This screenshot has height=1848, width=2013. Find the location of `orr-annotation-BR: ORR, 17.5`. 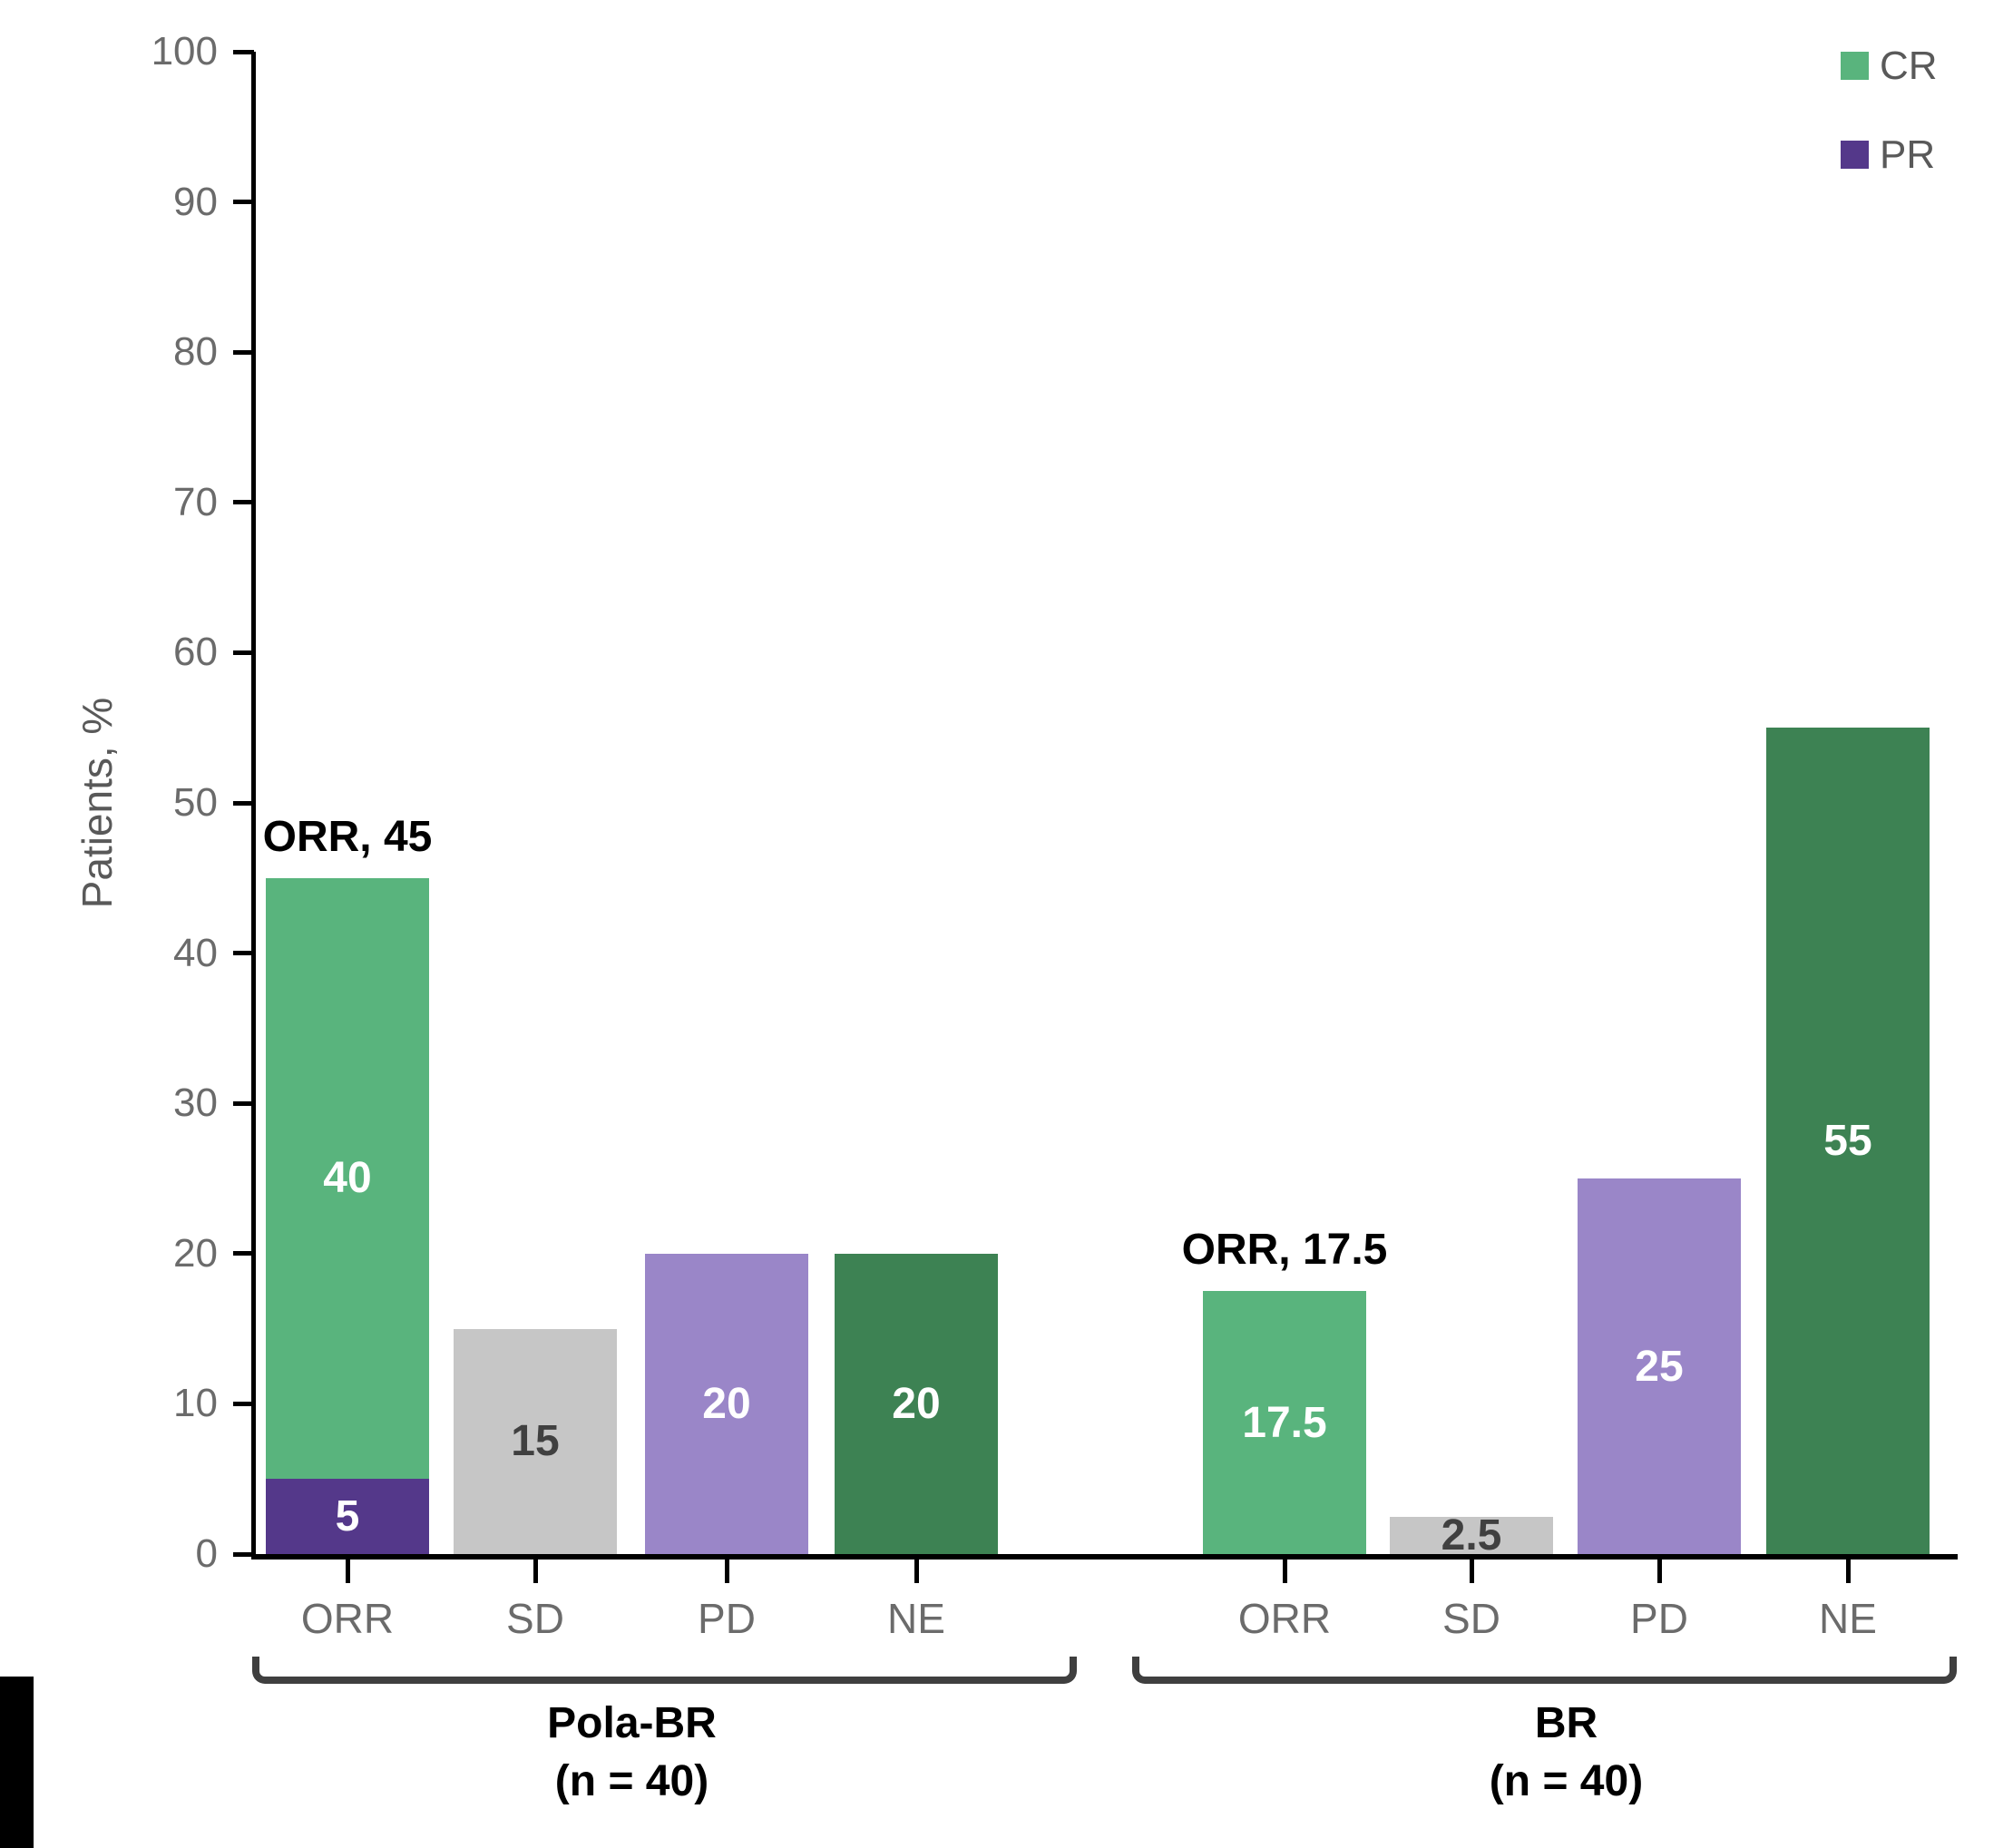

orr-annotation-BR: ORR, 17.5 is located at coordinates (1284, 1250).